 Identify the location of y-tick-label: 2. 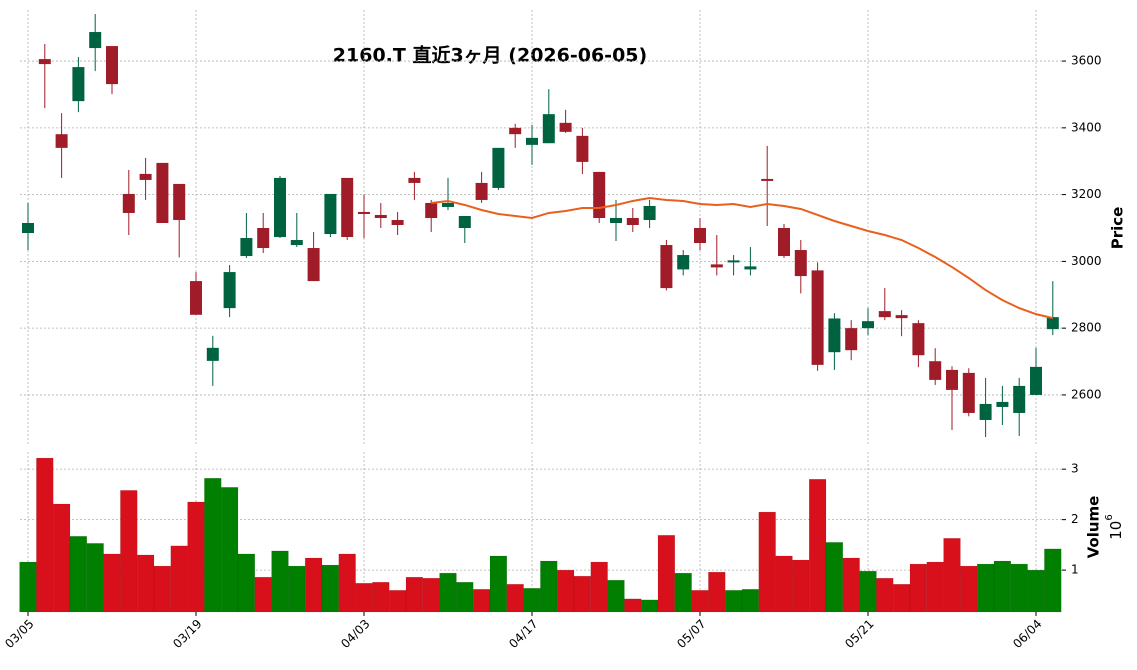
(1075, 519).